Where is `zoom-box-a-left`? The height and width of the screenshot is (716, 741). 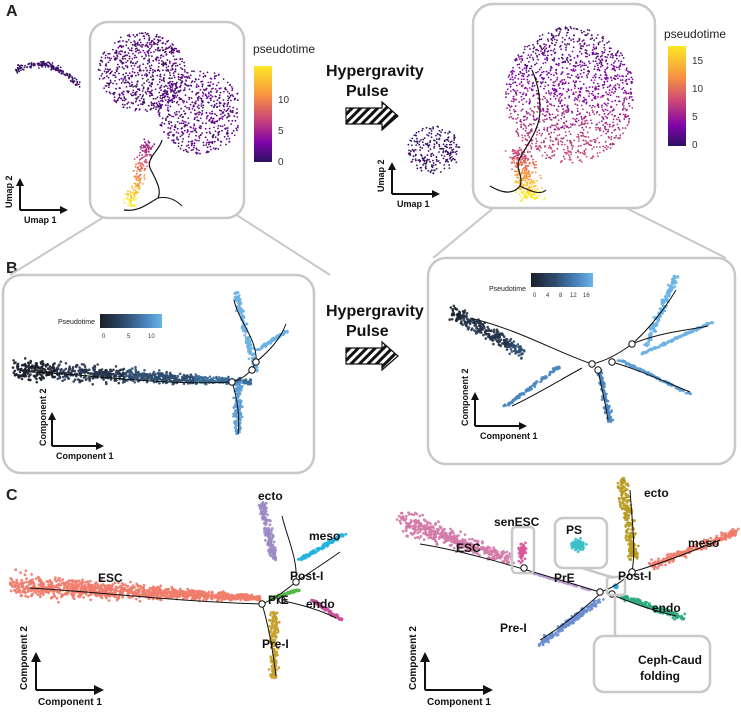 zoom-box-a-left is located at coordinates (167, 120).